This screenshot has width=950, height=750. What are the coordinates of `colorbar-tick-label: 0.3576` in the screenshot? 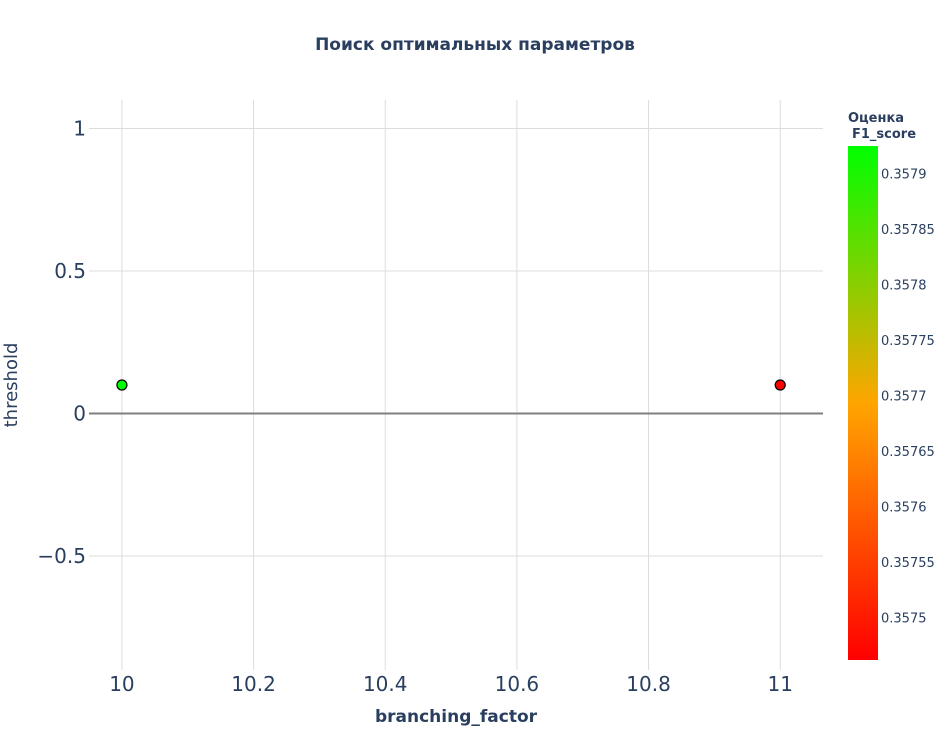 It's located at (904, 507).